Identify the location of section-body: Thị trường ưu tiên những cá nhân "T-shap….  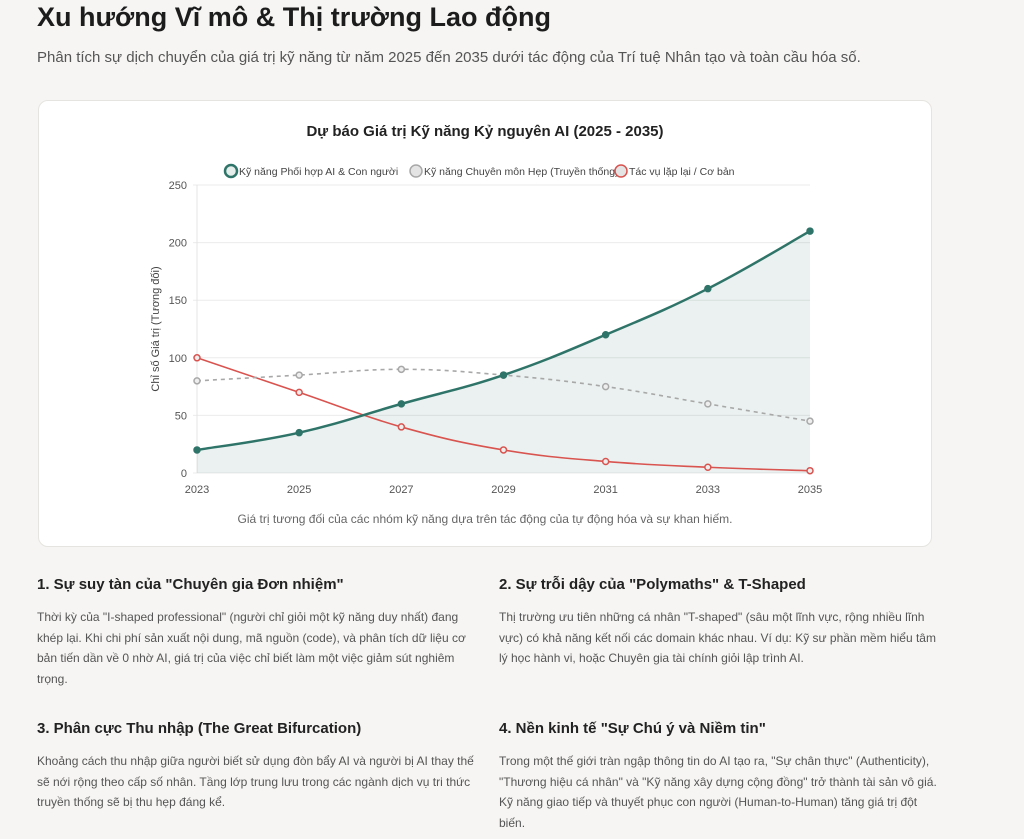
(717, 637).